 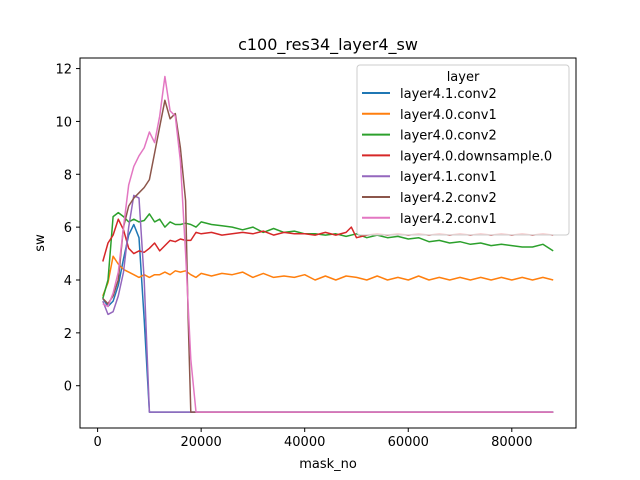 I want to click on x-tick-label: 40000, so click(x=304, y=442).